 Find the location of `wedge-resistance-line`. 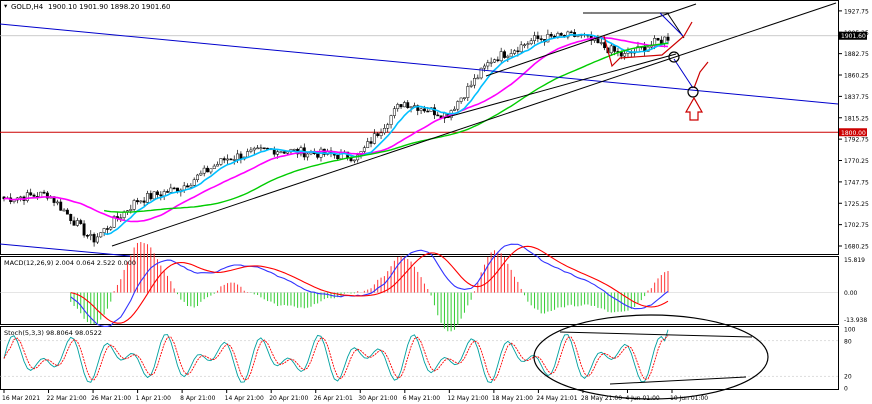

wedge-resistance-line is located at coordinates (591, 40).